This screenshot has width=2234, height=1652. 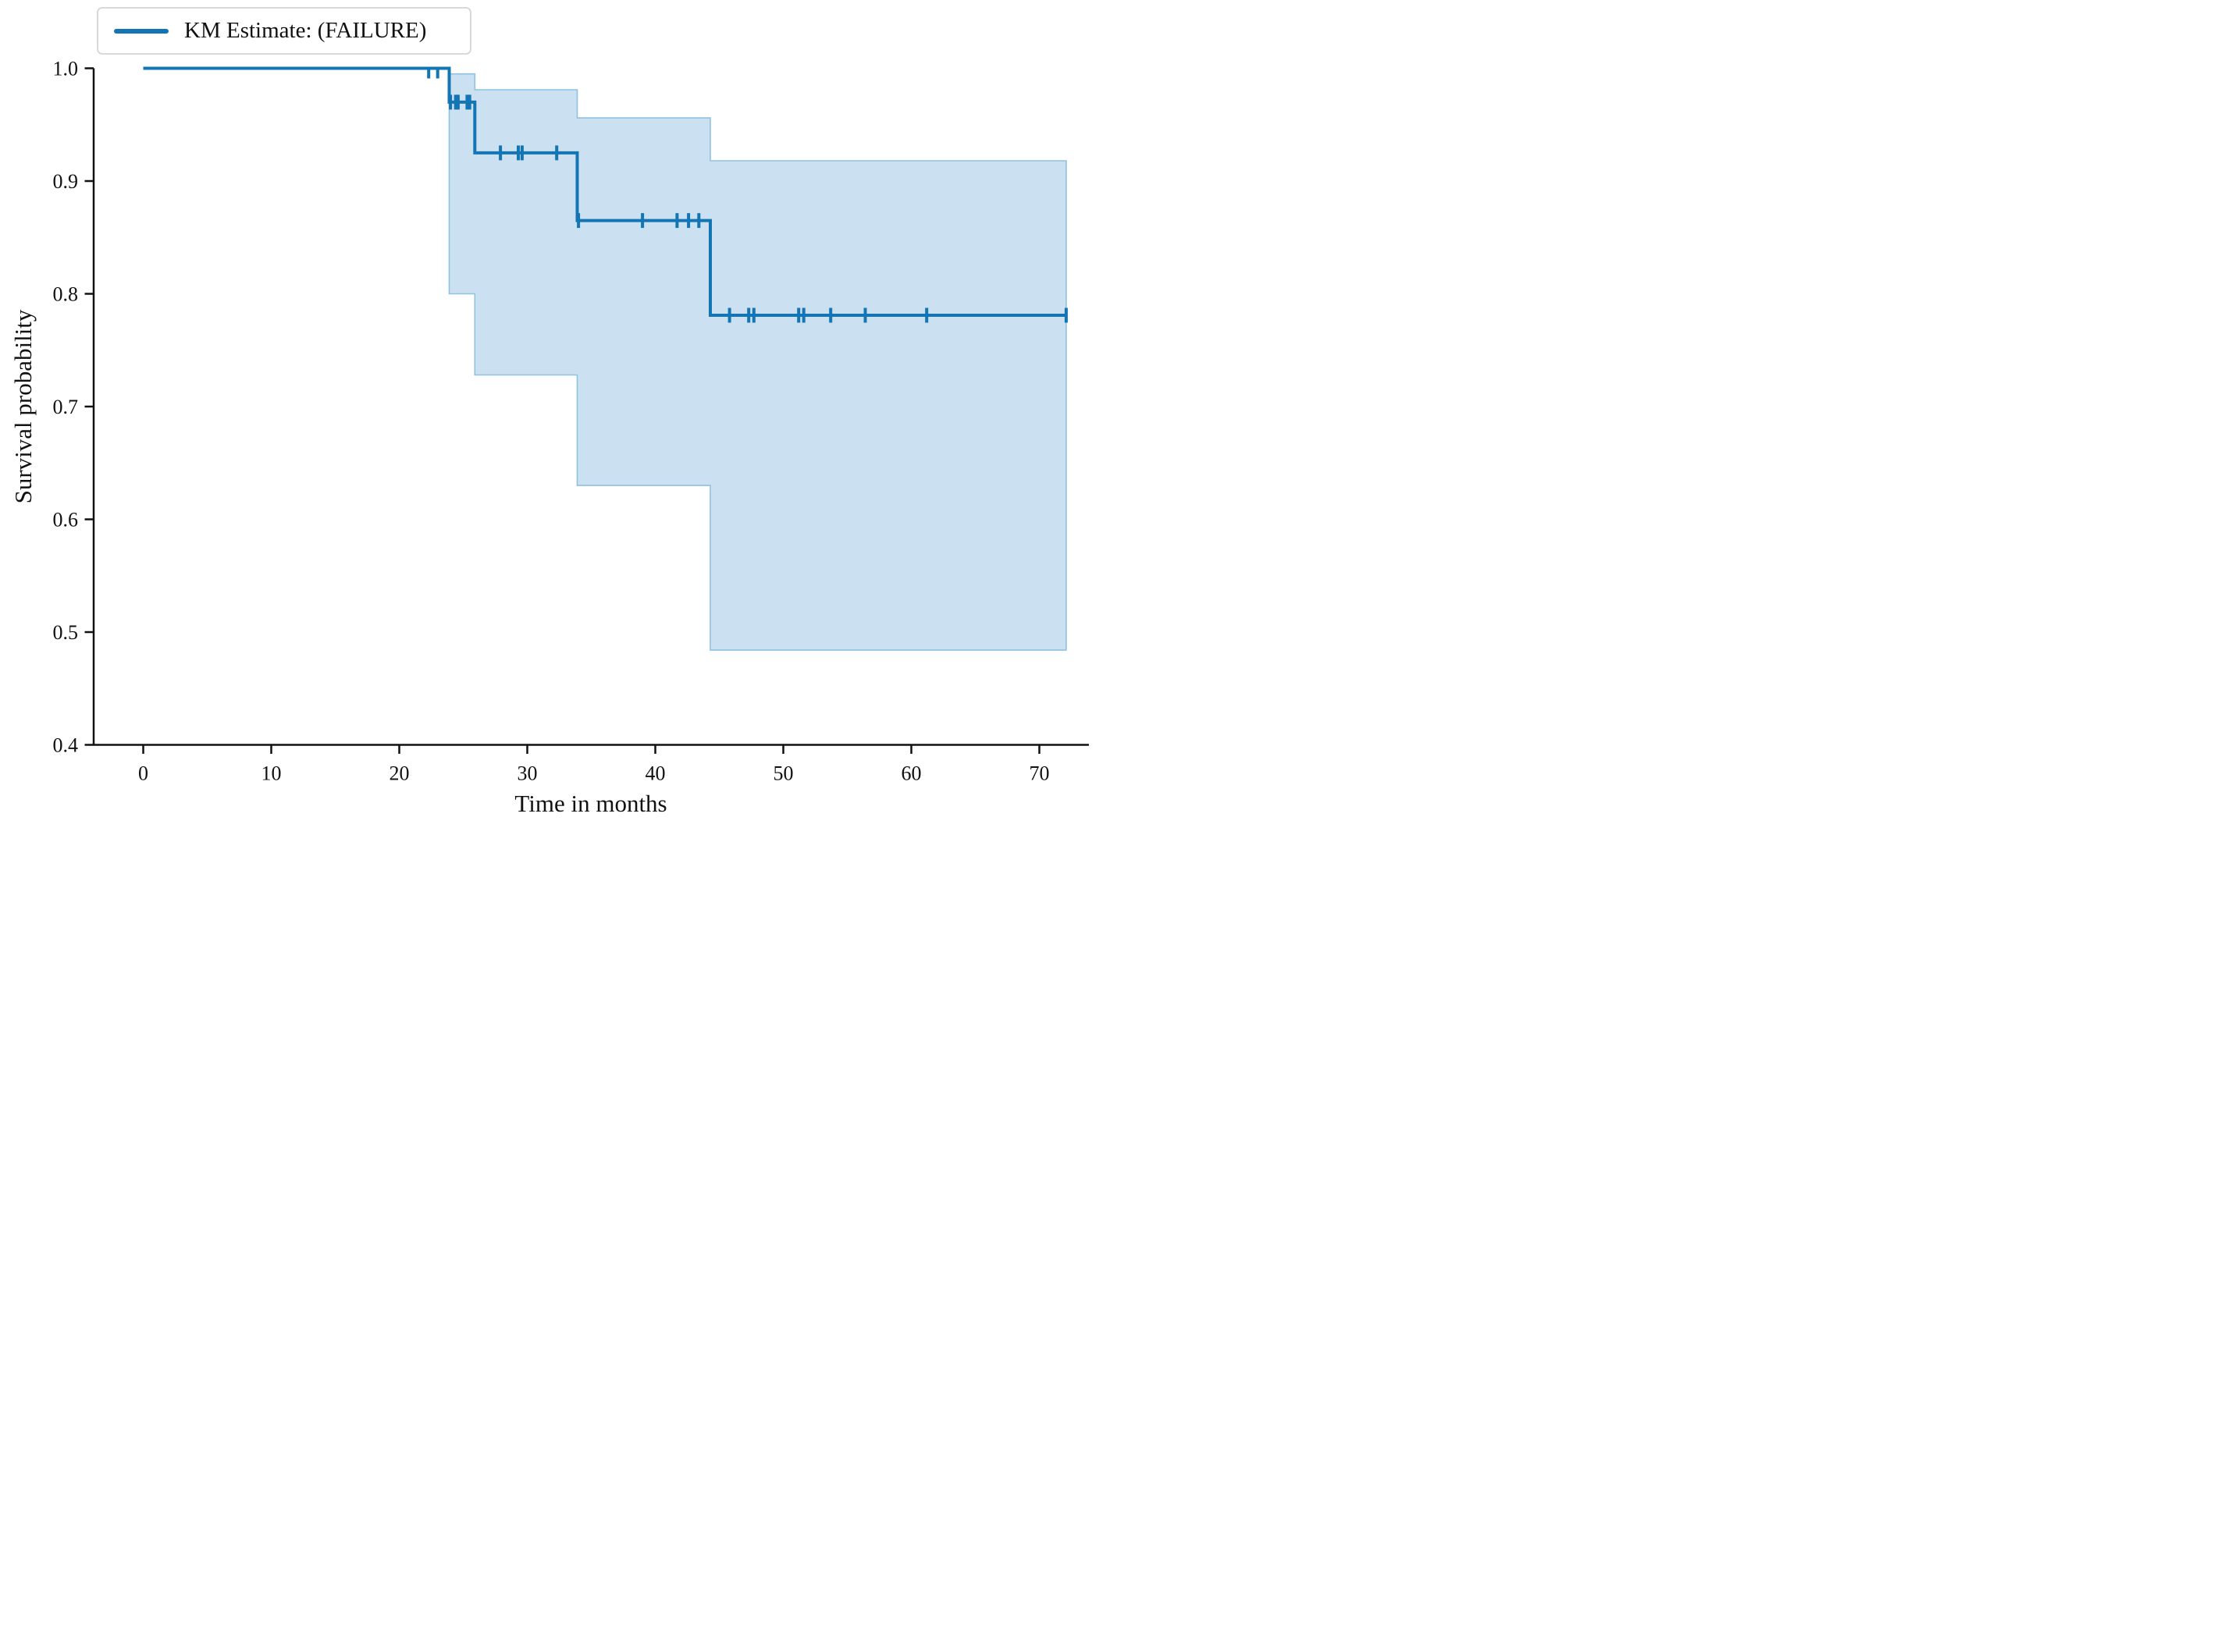 What do you see at coordinates (66, 746) in the screenshot?
I see `y-tick-label: 0.4` at bounding box center [66, 746].